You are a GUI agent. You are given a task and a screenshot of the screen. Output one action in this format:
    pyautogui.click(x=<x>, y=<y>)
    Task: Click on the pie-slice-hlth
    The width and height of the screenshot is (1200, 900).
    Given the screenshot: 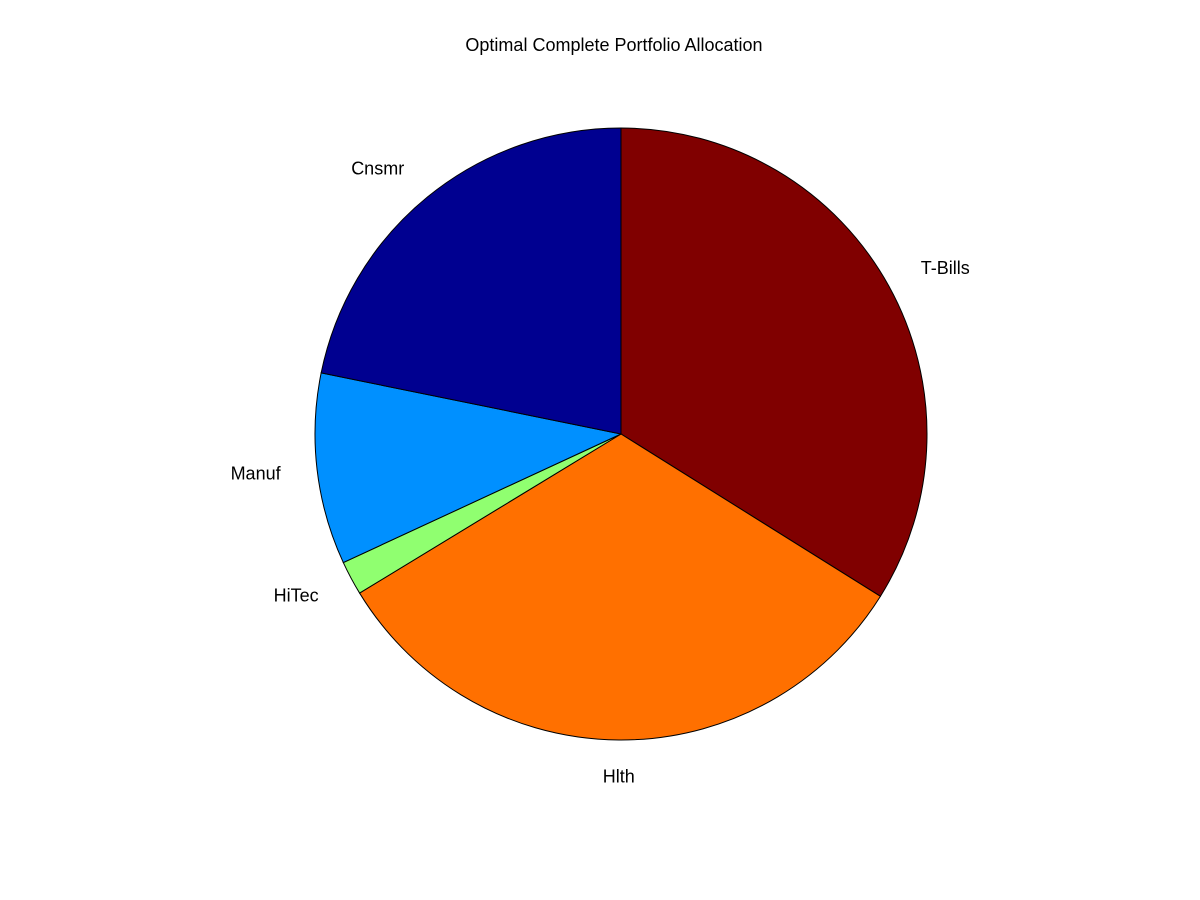 What is the action you would take?
    pyautogui.click(x=620, y=587)
    